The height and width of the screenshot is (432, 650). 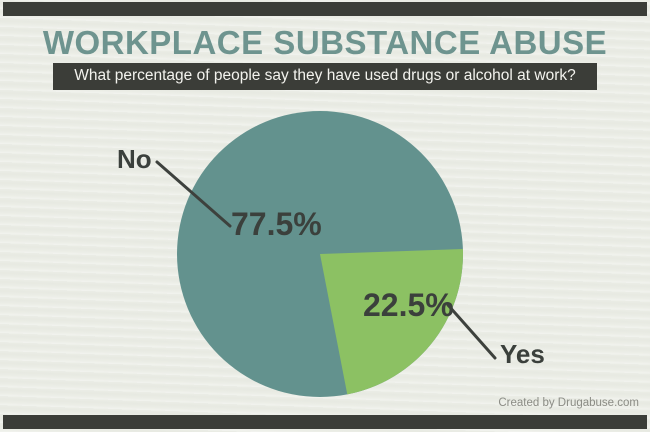 What do you see at coordinates (134, 159) in the screenshot?
I see `no-slice-label: No` at bounding box center [134, 159].